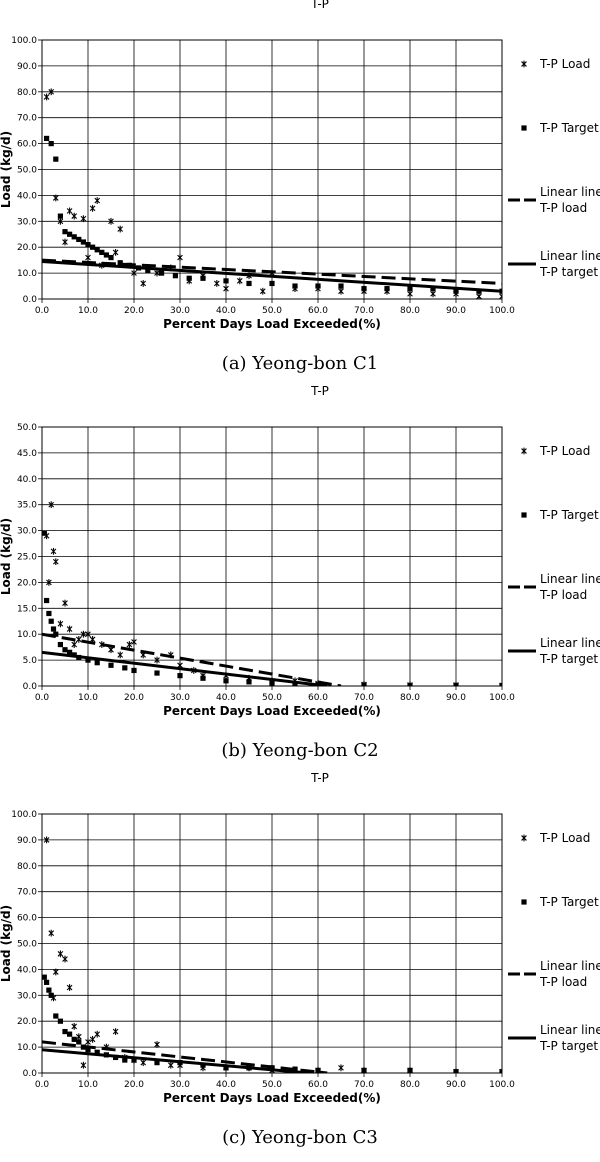  I want to click on y-tick-label: 0.0, so click(30, 300).